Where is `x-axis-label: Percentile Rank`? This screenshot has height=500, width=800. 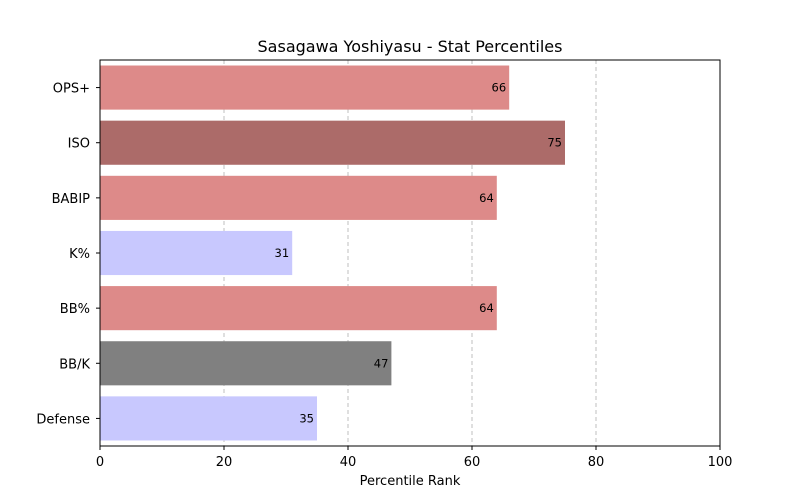
x-axis-label: Percentile Rank is located at coordinates (410, 481).